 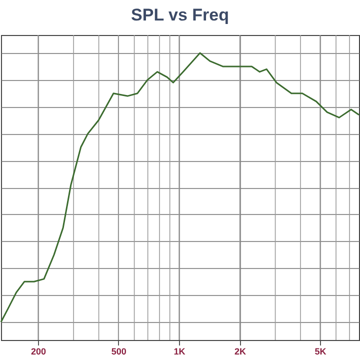 What do you see at coordinates (118, 351) in the screenshot?
I see `x-tick-label: 500` at bounding box center [118, 351].